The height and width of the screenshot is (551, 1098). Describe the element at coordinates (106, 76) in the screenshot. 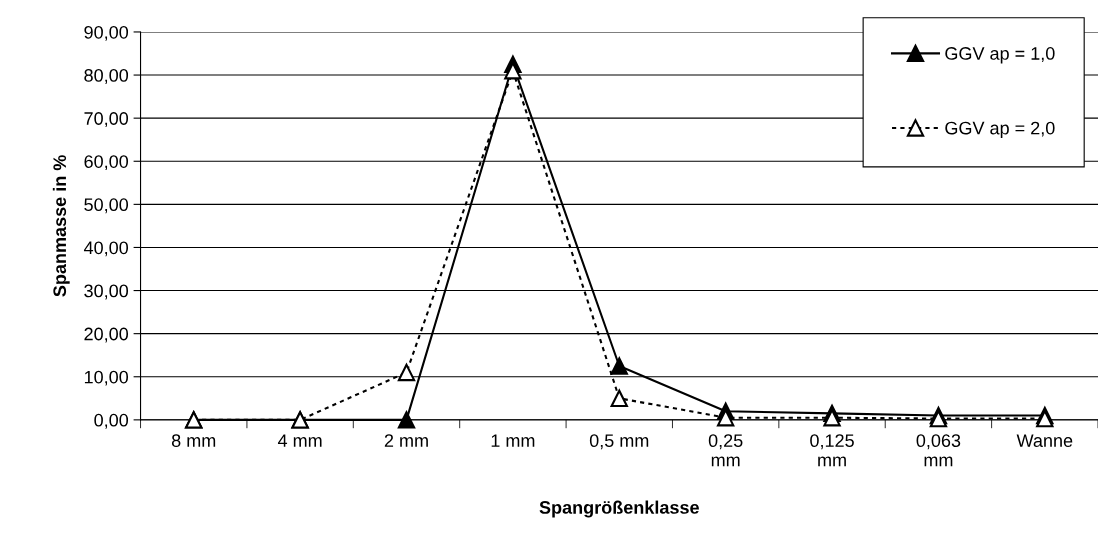

I see `y-tick-label: 80,00` at that location.